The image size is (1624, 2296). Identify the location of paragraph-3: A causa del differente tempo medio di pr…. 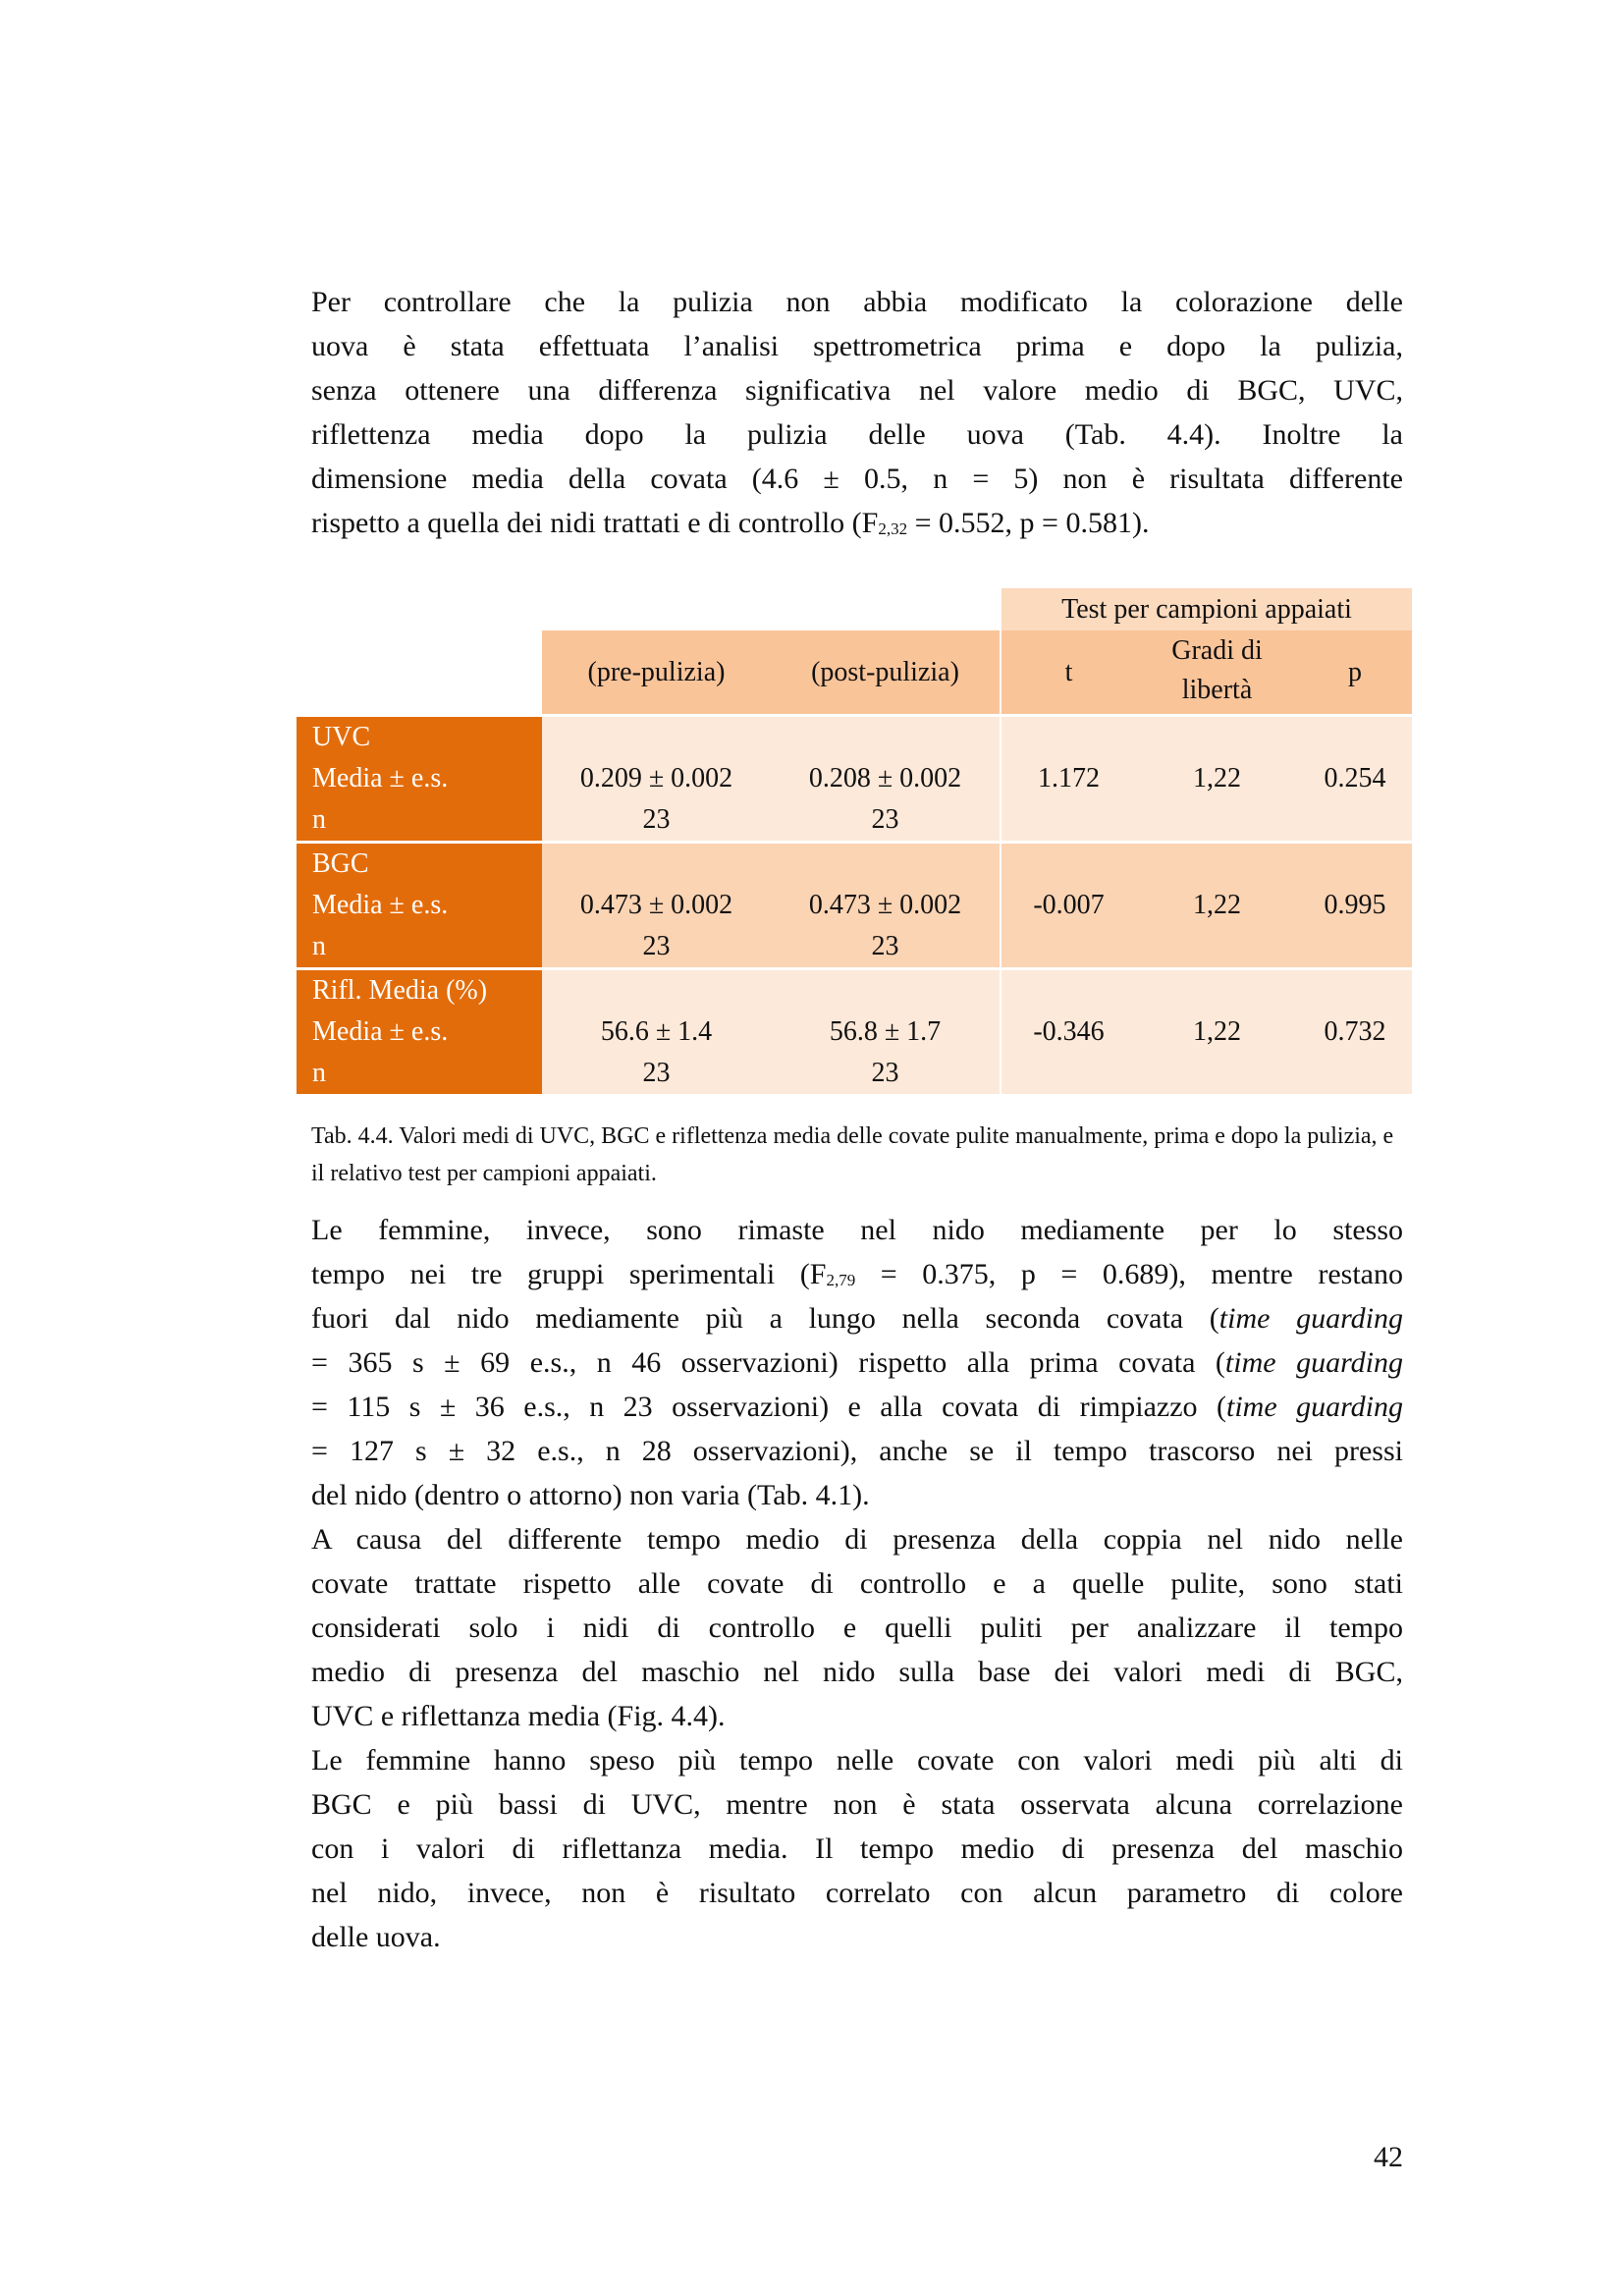
(857, 1627).